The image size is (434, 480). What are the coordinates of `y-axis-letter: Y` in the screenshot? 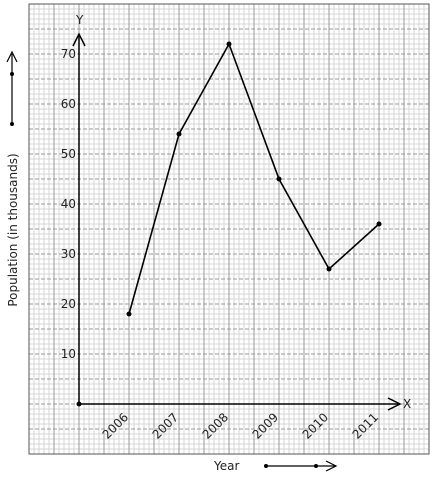 It's located at (79, 20).